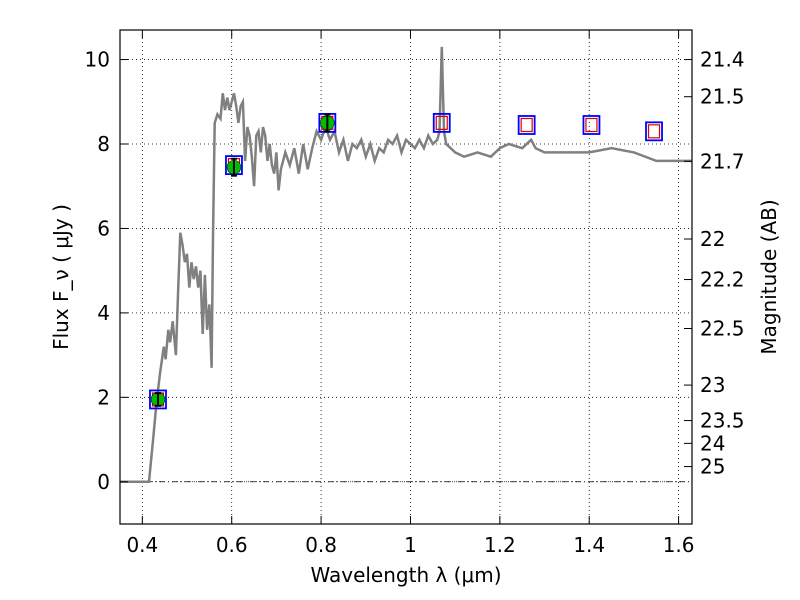 This screenshot has width=800, height=600. What do you see at coordinates (722, 60) in the screenshot?
I see `right-tick-label: 21.4` at bounding box center [722, 60].